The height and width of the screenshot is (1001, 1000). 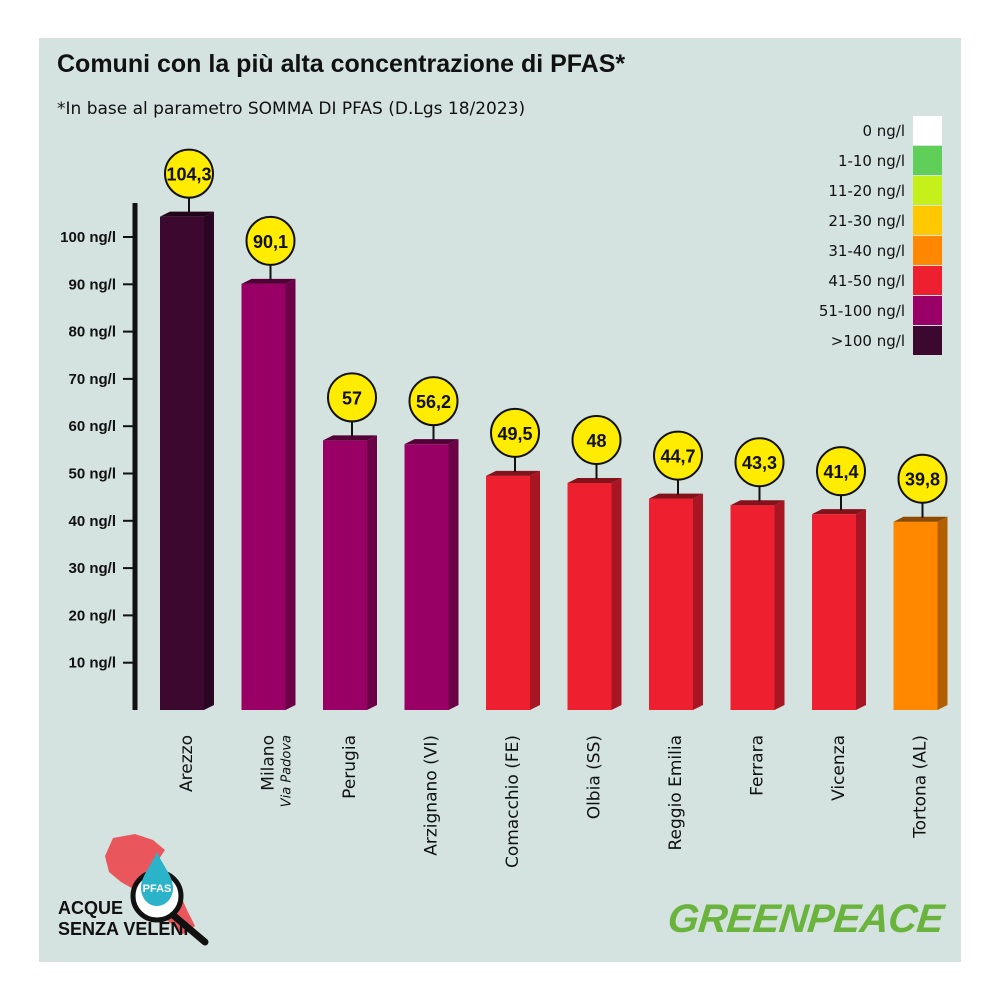 What do you see at coordinates (866, 191) in the screenshot?
I see `legend-label-2: 11-20 ng/l` at bounding box center [866, 191].